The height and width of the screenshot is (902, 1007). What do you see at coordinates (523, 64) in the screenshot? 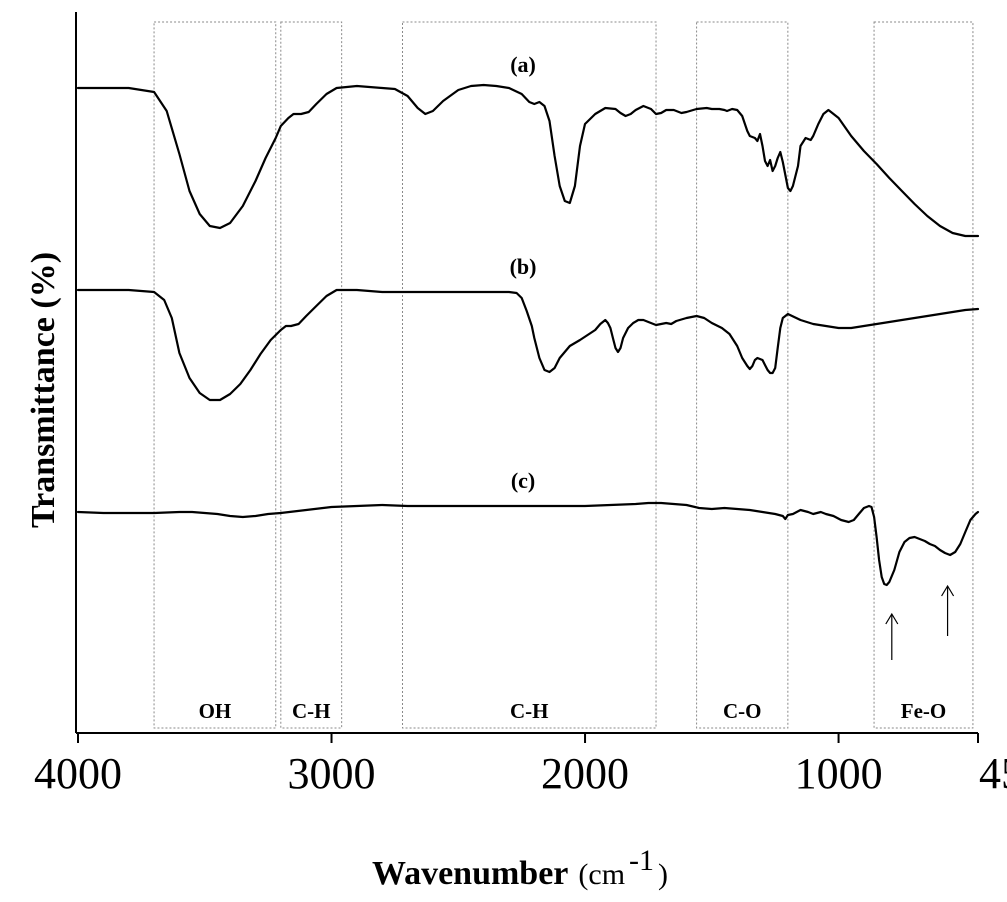
I see `series-label-a: (a)` at bounding box center [523, 64].